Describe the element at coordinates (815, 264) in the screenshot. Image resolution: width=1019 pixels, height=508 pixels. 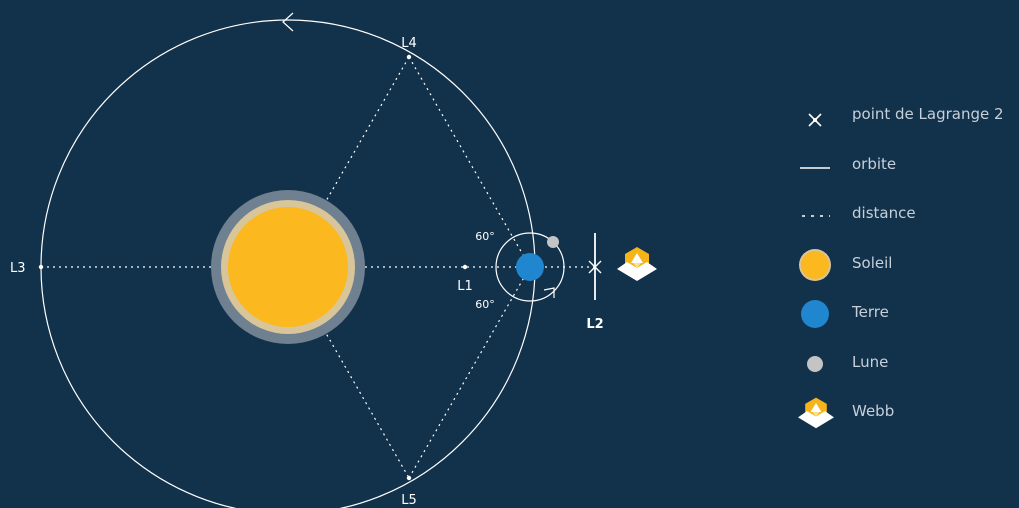
I see `sun-circle-icon` at that location.